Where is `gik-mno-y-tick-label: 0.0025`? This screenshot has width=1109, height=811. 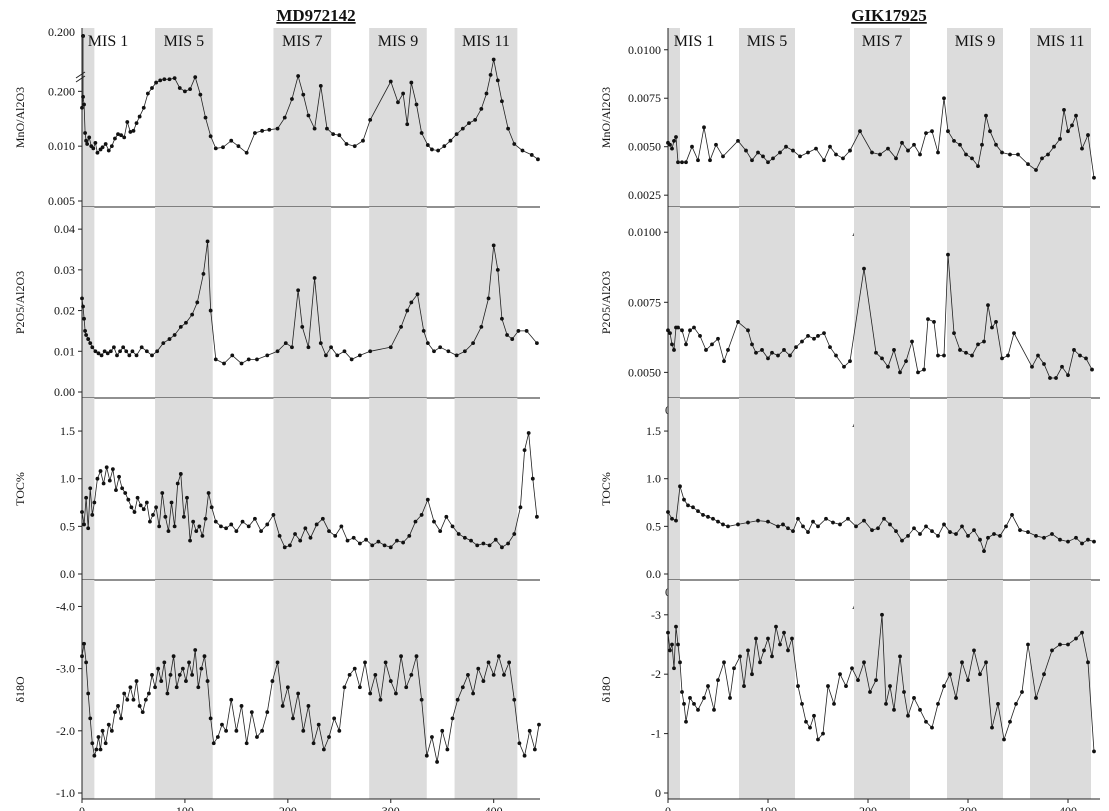
gik-mno-y-tick-label: 0.0025 is located at coordinates (644, 195).